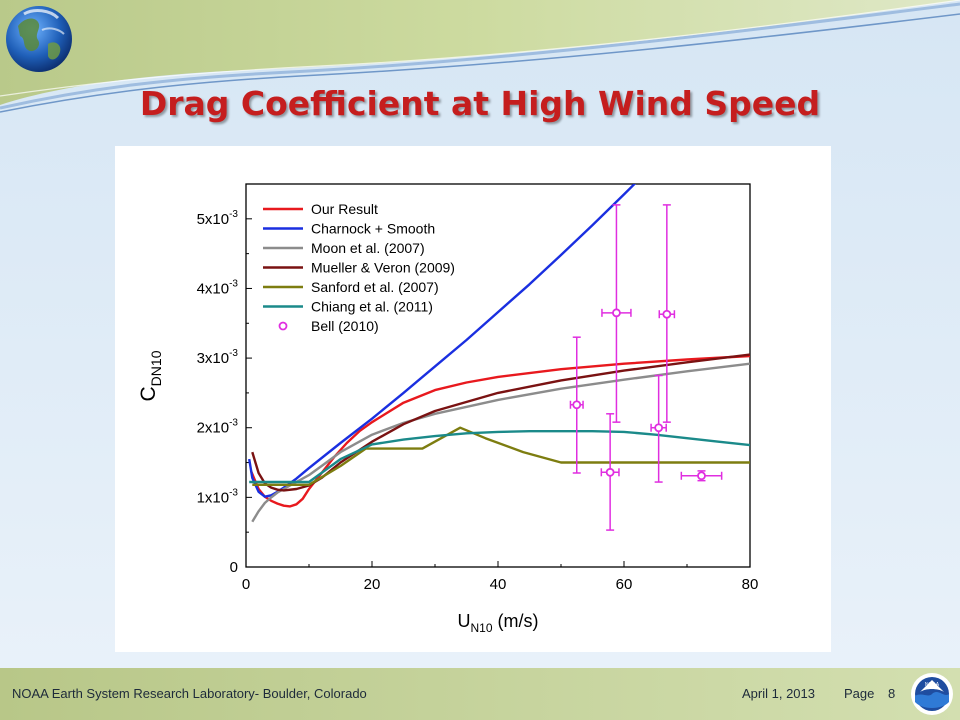  What do you see at coordinates (932, 694) in the screenshot?
I see `noaa-logo: NOAA` at bounding box center [932, 694].